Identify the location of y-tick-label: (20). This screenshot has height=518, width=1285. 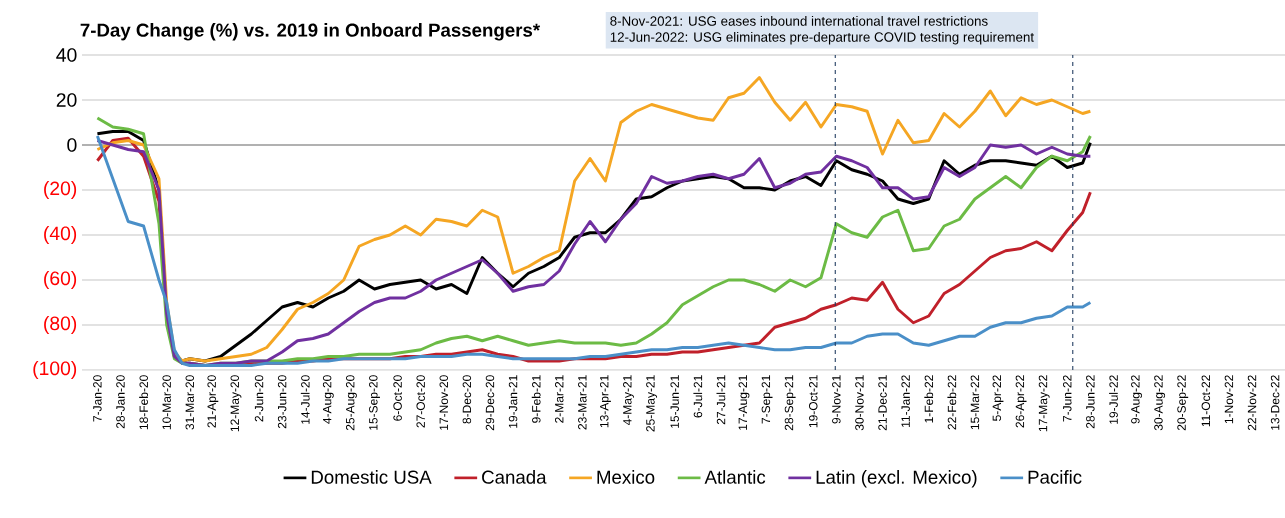
(60, 190).